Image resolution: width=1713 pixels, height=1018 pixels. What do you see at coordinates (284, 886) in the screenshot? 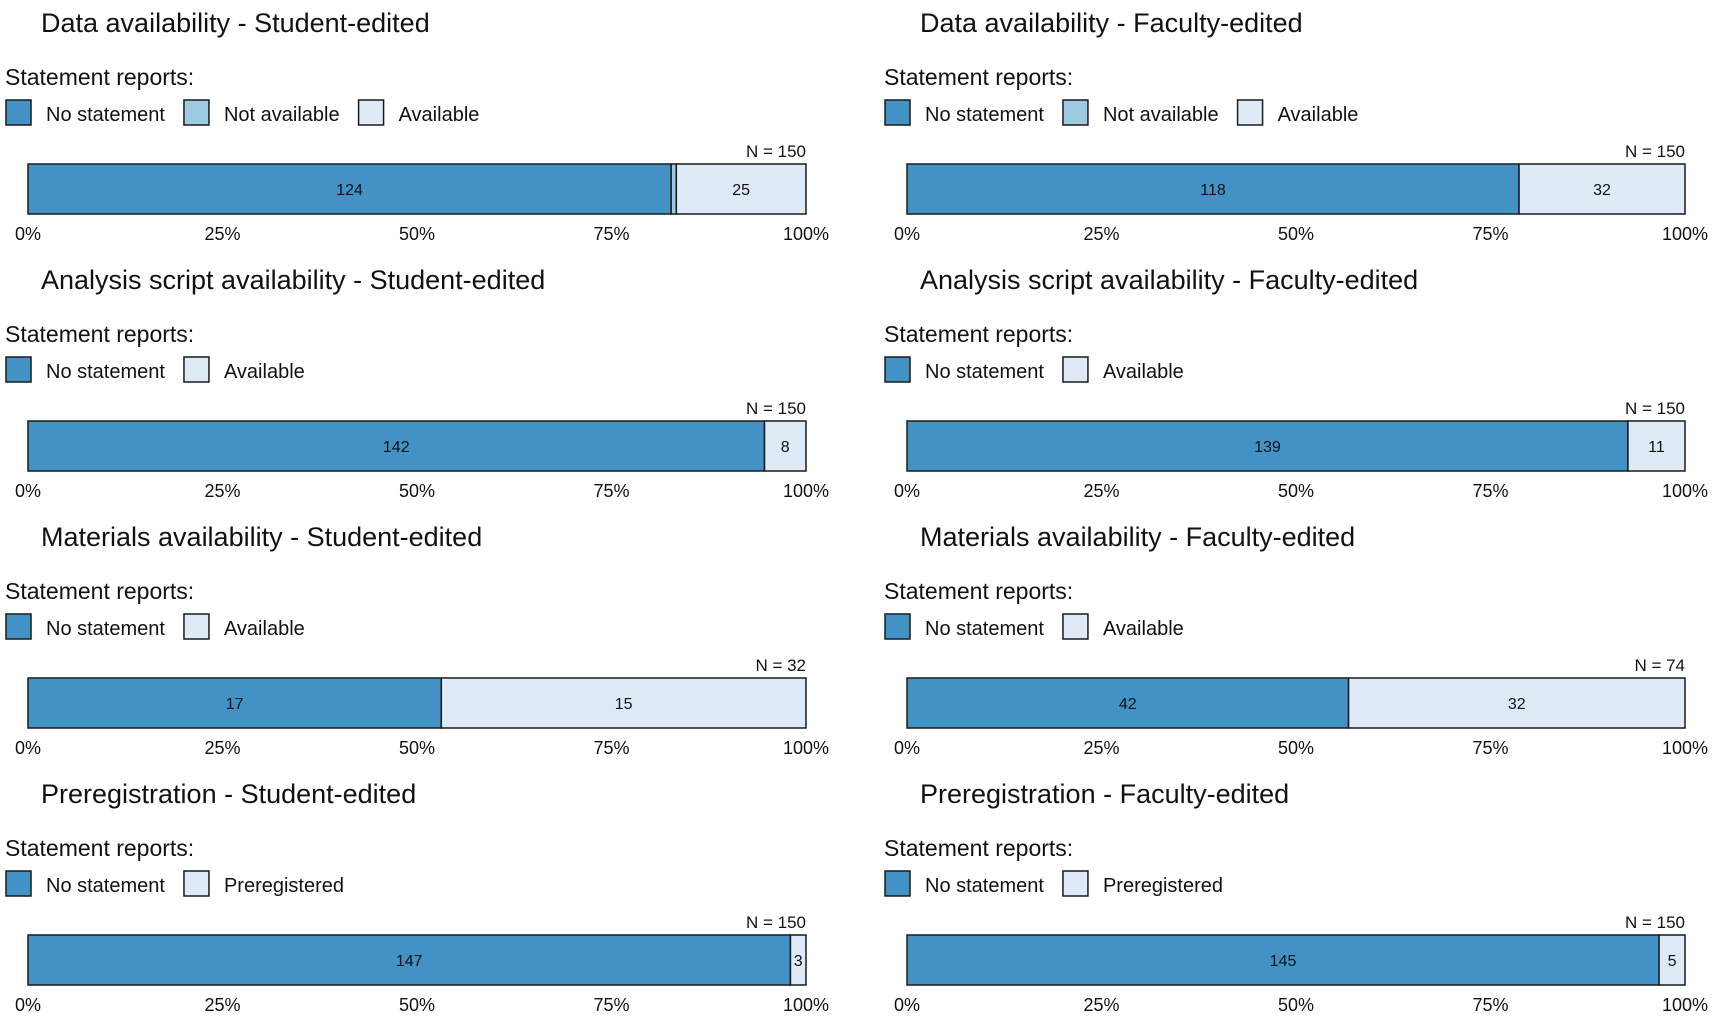
I see `legend-label: Preregistered` at bounding box center [284, 886].